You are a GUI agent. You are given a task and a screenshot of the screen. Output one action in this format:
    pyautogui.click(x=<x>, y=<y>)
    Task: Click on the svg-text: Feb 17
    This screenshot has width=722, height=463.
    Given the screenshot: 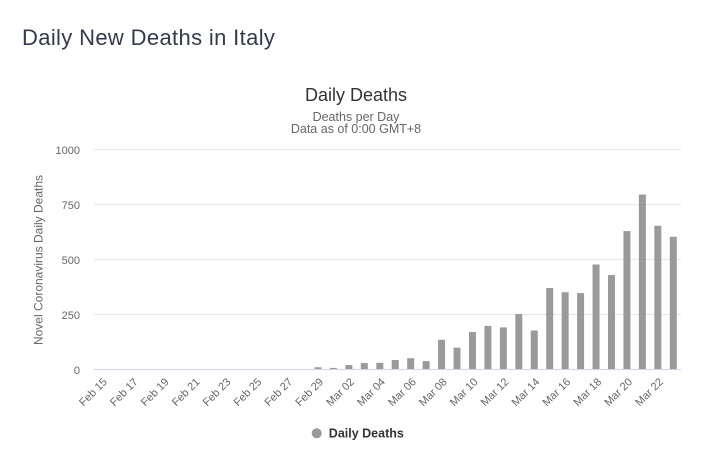 What is the action you would take?
    pyautogui.click(x=124, y=392)
    